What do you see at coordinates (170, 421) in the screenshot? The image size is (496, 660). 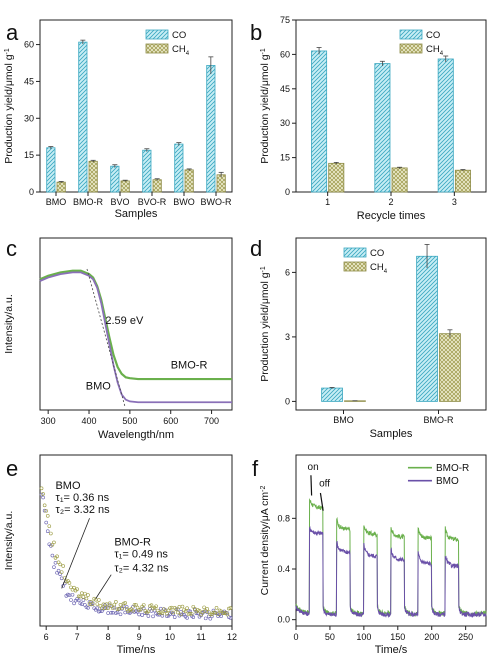 I see `x-tick-label: 600` at bounding box center [170, 421].